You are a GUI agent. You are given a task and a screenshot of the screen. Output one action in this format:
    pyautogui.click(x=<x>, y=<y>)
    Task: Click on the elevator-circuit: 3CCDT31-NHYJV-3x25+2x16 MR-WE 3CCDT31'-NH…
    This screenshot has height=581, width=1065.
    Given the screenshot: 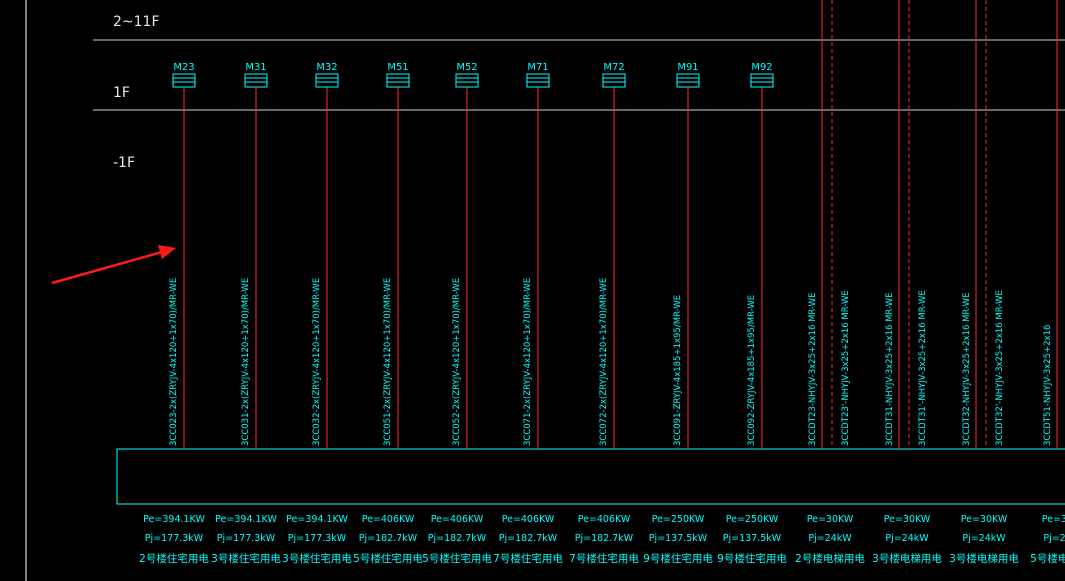 What is the action you would take?
    pyautogui.click(x=907, y=282)
    